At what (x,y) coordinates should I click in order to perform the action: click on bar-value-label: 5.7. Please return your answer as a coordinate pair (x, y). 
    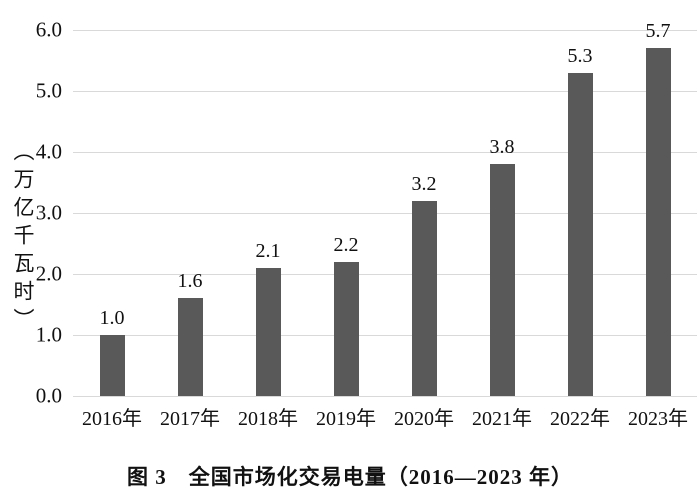
    Looking at the image, I should click on (658, 31).